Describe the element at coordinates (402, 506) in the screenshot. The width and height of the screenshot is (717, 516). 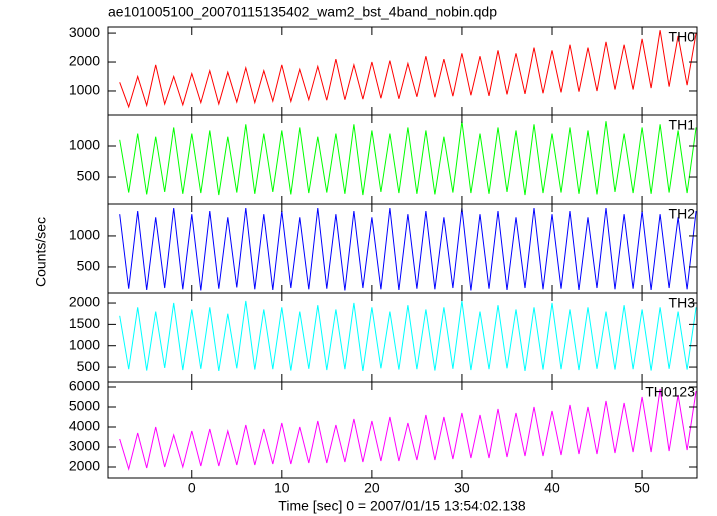
I see `x-axis-label: Time [sec] 0 = 2007/01/15 13:54:02.138` at that location.